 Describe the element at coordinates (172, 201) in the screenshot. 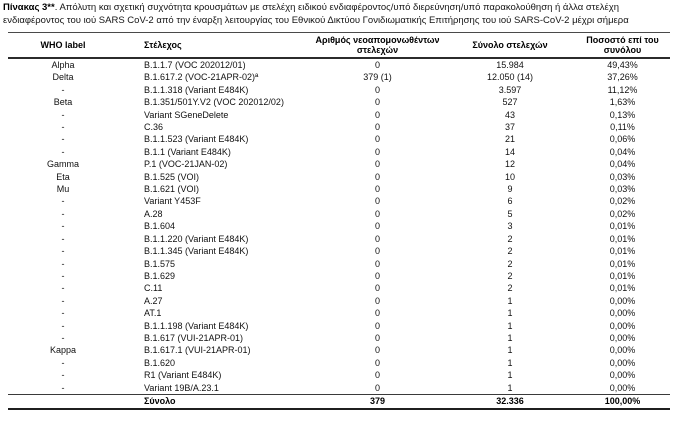

I see `cell-strain: Variant Y453F` at that location.